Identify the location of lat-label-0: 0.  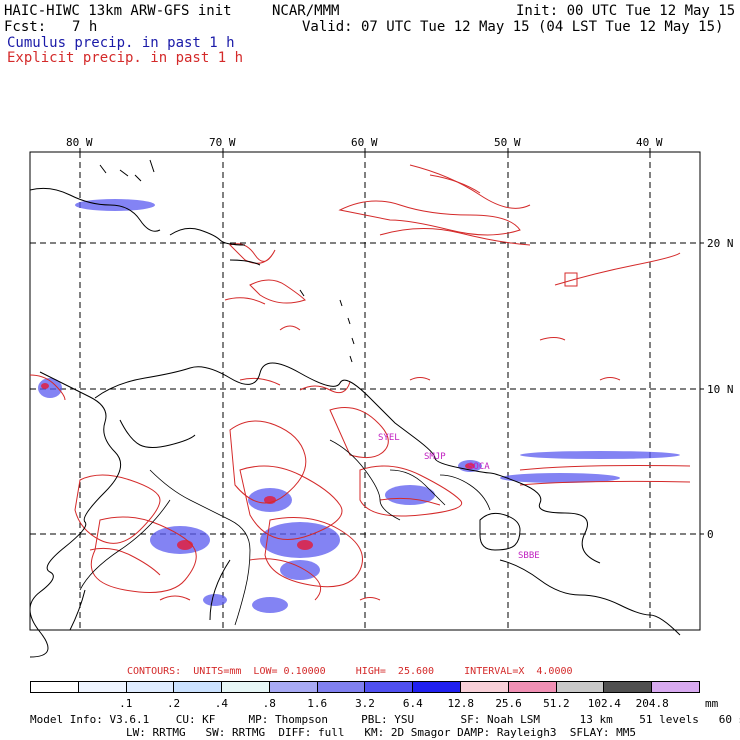
(710, 534).